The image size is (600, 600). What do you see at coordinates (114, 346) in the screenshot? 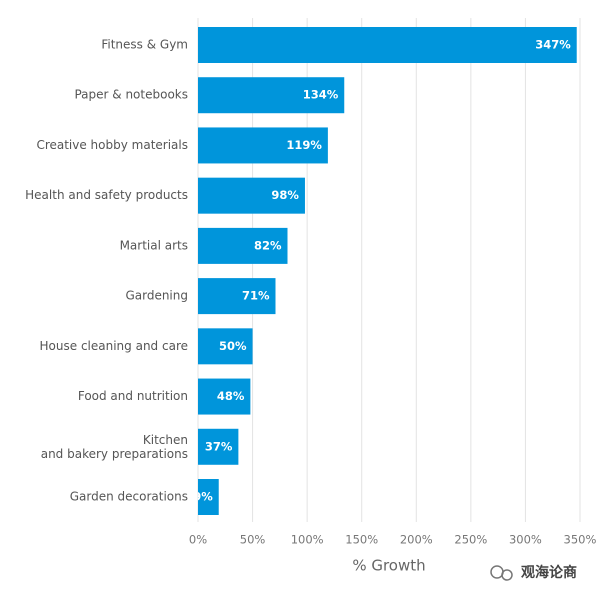
I see `y-tick-label: House cleaning and care` at bounding box center [114, 346].